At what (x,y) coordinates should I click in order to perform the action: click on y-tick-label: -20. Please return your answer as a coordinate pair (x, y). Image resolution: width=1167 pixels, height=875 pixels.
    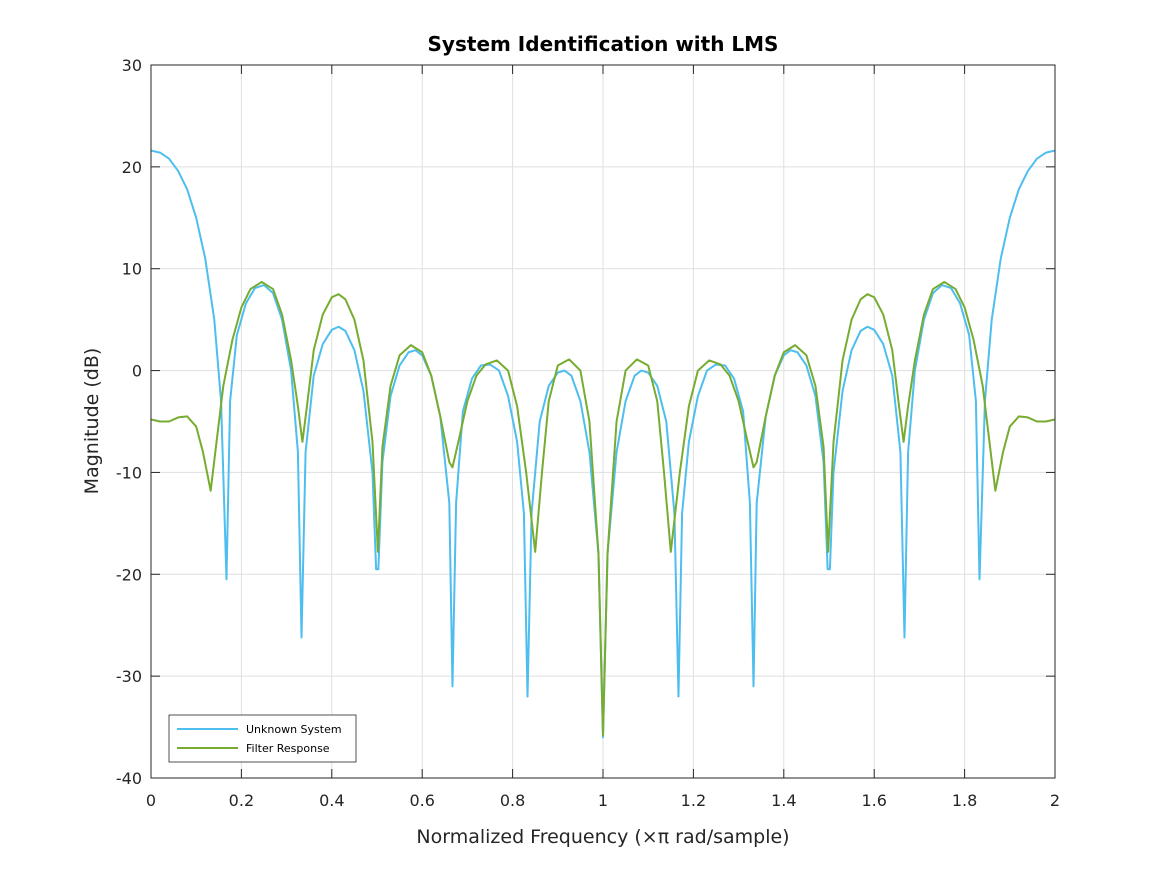
    Looking at the image, I should click on (129, 574).